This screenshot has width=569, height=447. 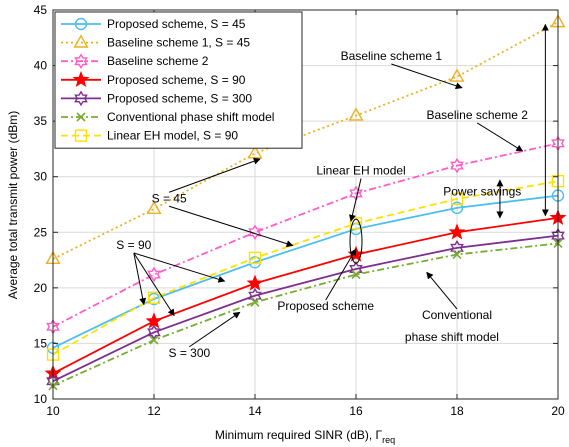 I want to click on annotation-label: S = 90, so click(x=133, y=245).